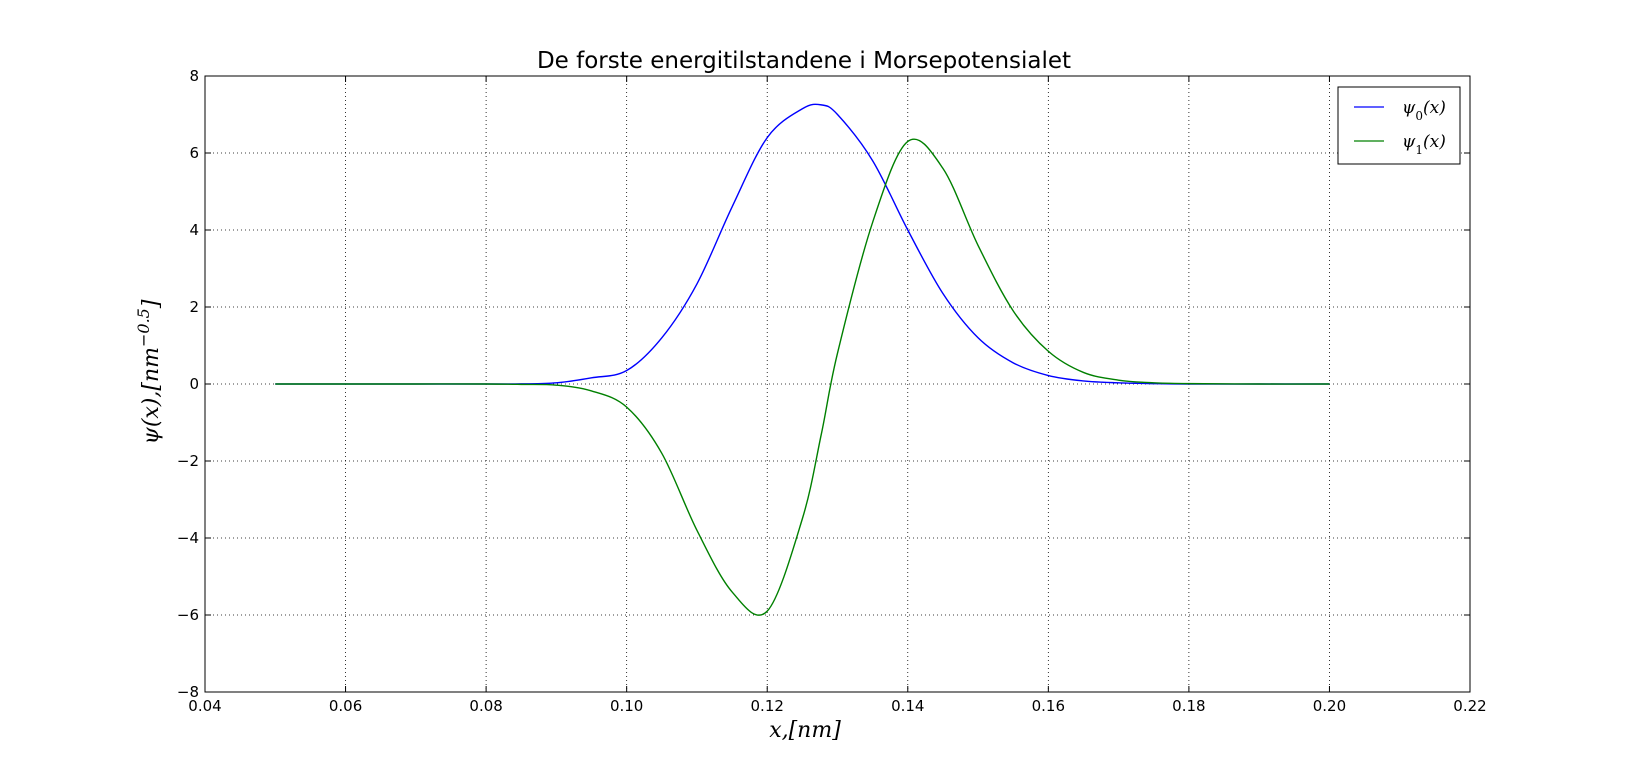 Image resolution: width=1626 pixels, height=766 pixels. I want to click on y-axis-label-base: ψ(x),[nm, so click(151, 395).